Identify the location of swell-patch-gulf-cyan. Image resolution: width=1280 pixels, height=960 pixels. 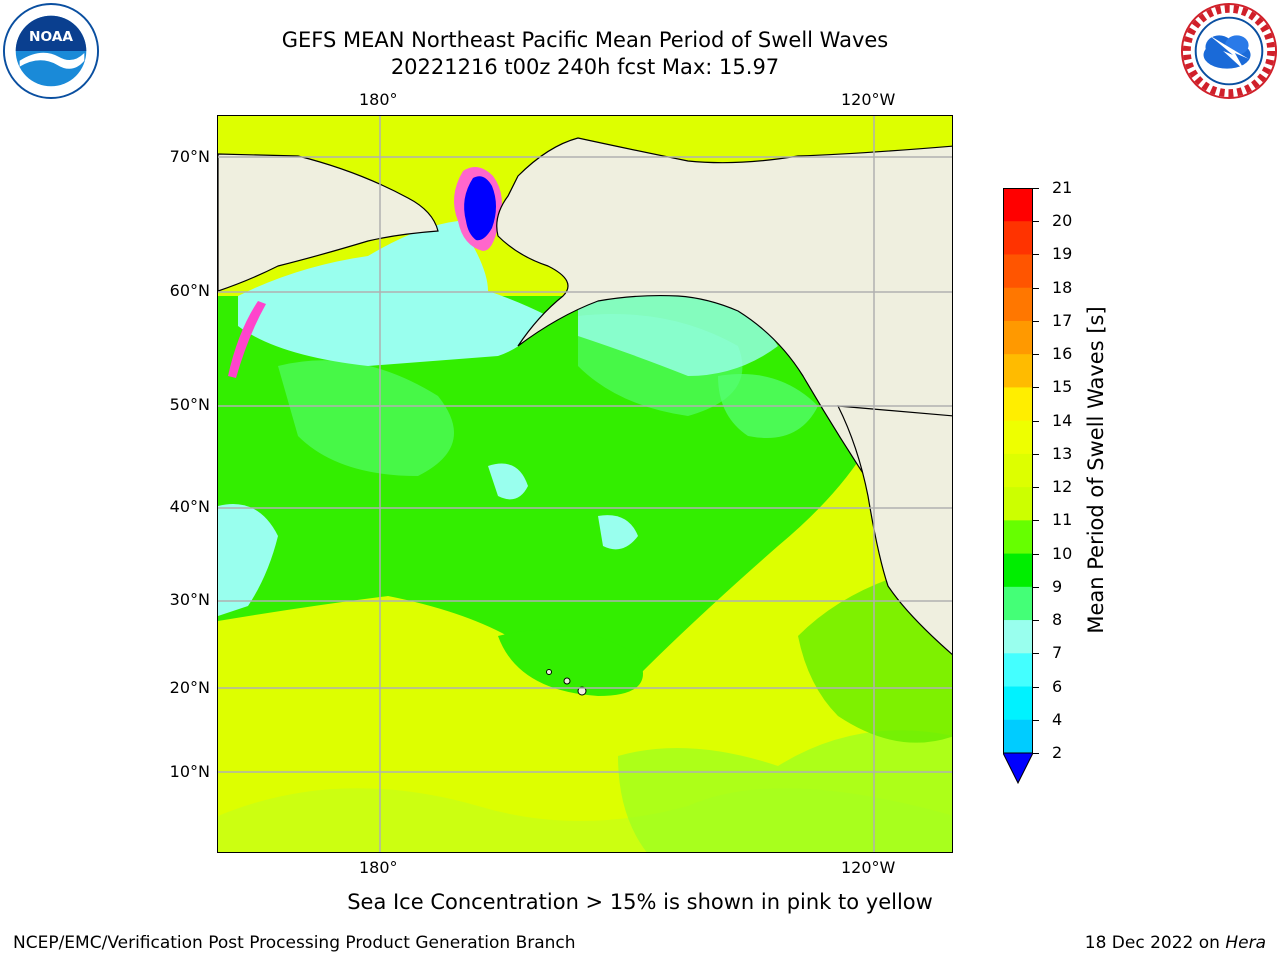
(678, 335).